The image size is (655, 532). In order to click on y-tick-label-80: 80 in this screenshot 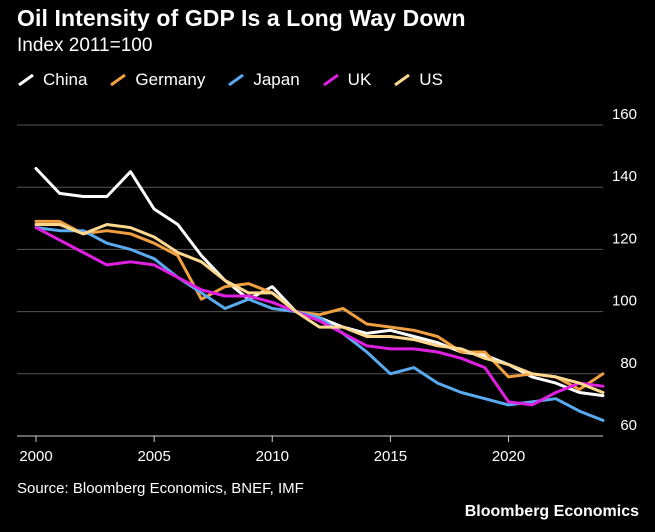, I will do `click(628, 363)`.